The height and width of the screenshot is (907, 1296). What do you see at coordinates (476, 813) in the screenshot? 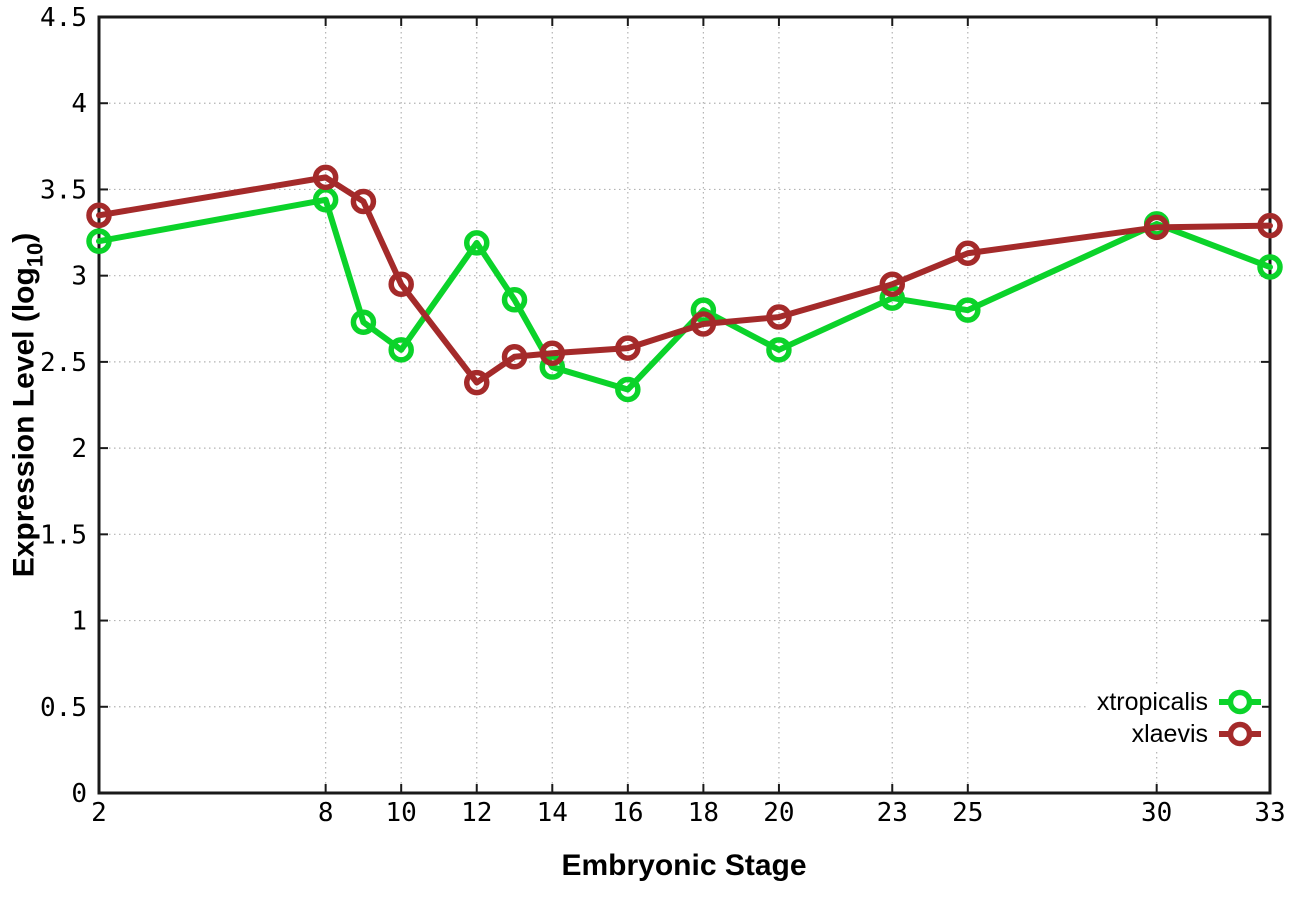
I see `x-tick-label: 12` at bounding box center [476, 813].